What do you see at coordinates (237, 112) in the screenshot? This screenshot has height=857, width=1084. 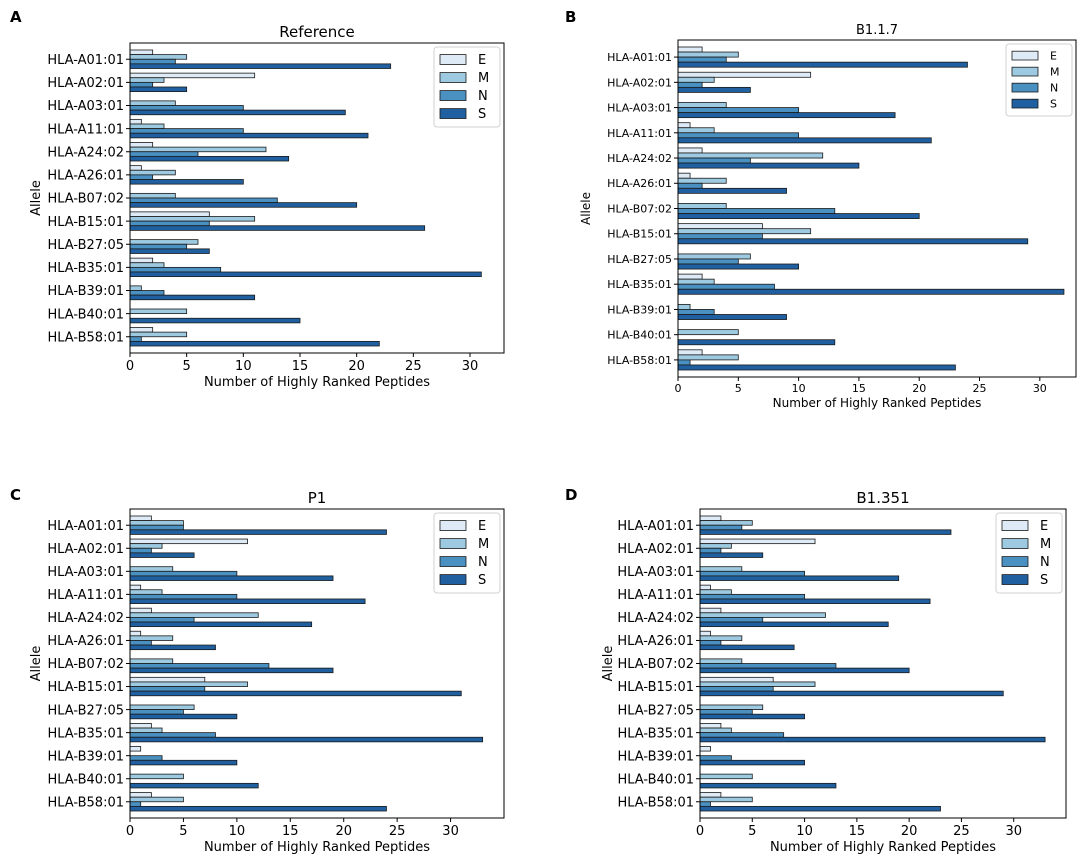 I see `bar-s-hlaa0301` at bounding box center [237, 112].